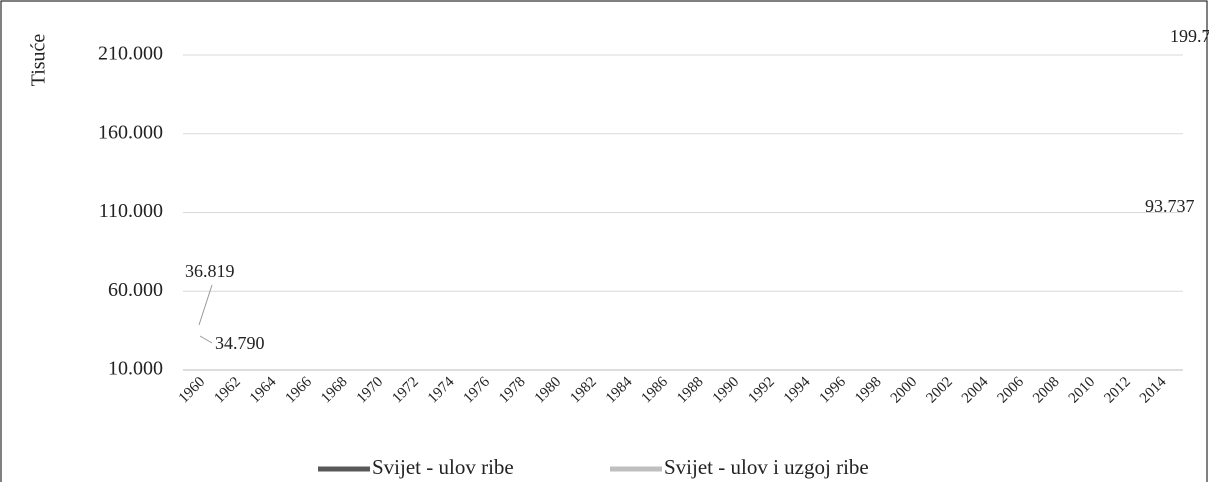 The width and height of the screenshot is (1209, 482). I want to click on y-tick-label: 60.000, so click(135, 290).